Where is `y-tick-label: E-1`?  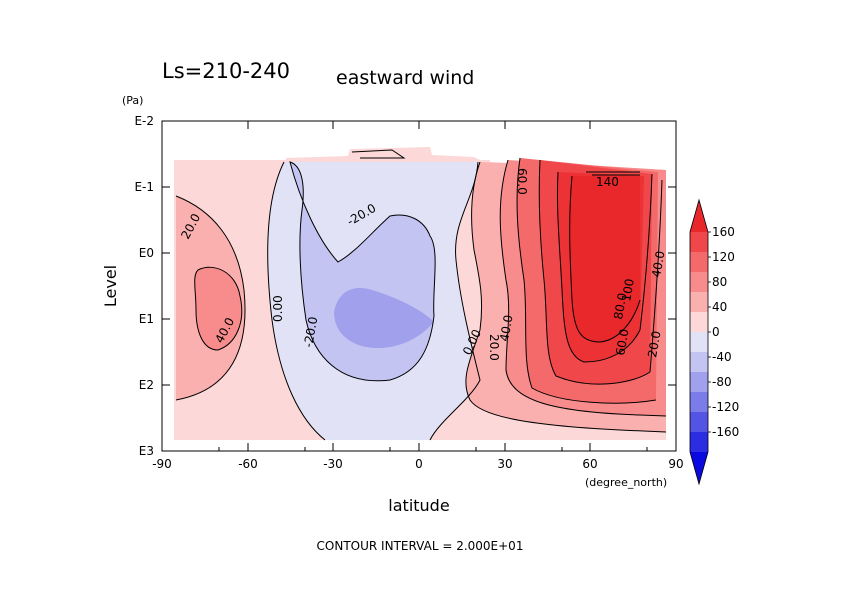 y-tick-label: E-1 is located at coordinates (144, 187).